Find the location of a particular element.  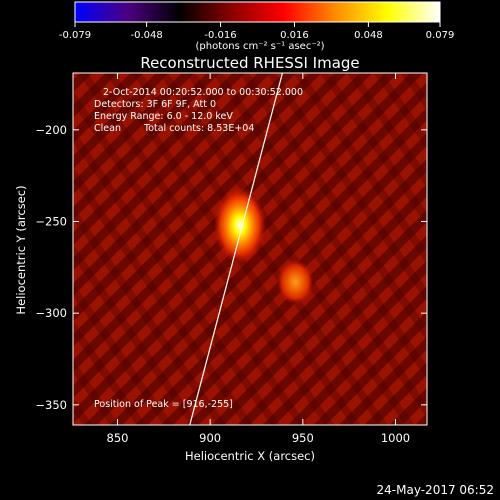

x-tick-label: 950 is located at coordinates (303, 438).